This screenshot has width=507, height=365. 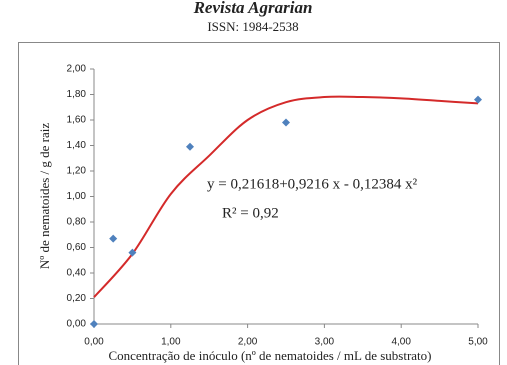 What do you see at coordinates (77, 196) in the screenshot?
I see `y-tick-label: 1,00` at bounding box center [77, 196].